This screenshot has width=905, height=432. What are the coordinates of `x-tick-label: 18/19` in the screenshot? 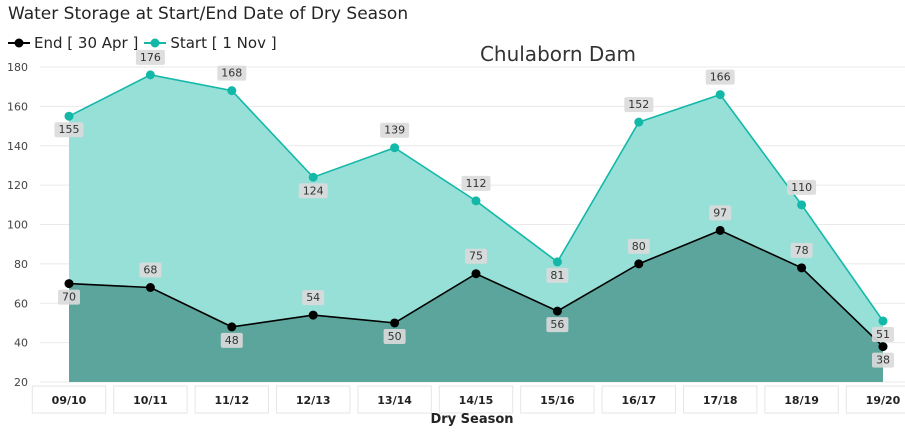 It's located at (801, 400).